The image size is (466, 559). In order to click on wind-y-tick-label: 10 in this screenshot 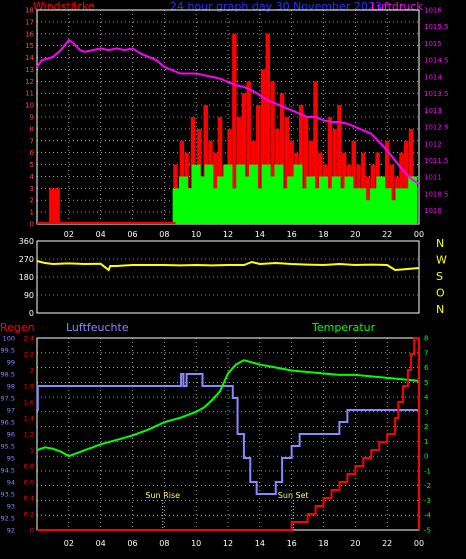, I will do `click(29, 106)`.